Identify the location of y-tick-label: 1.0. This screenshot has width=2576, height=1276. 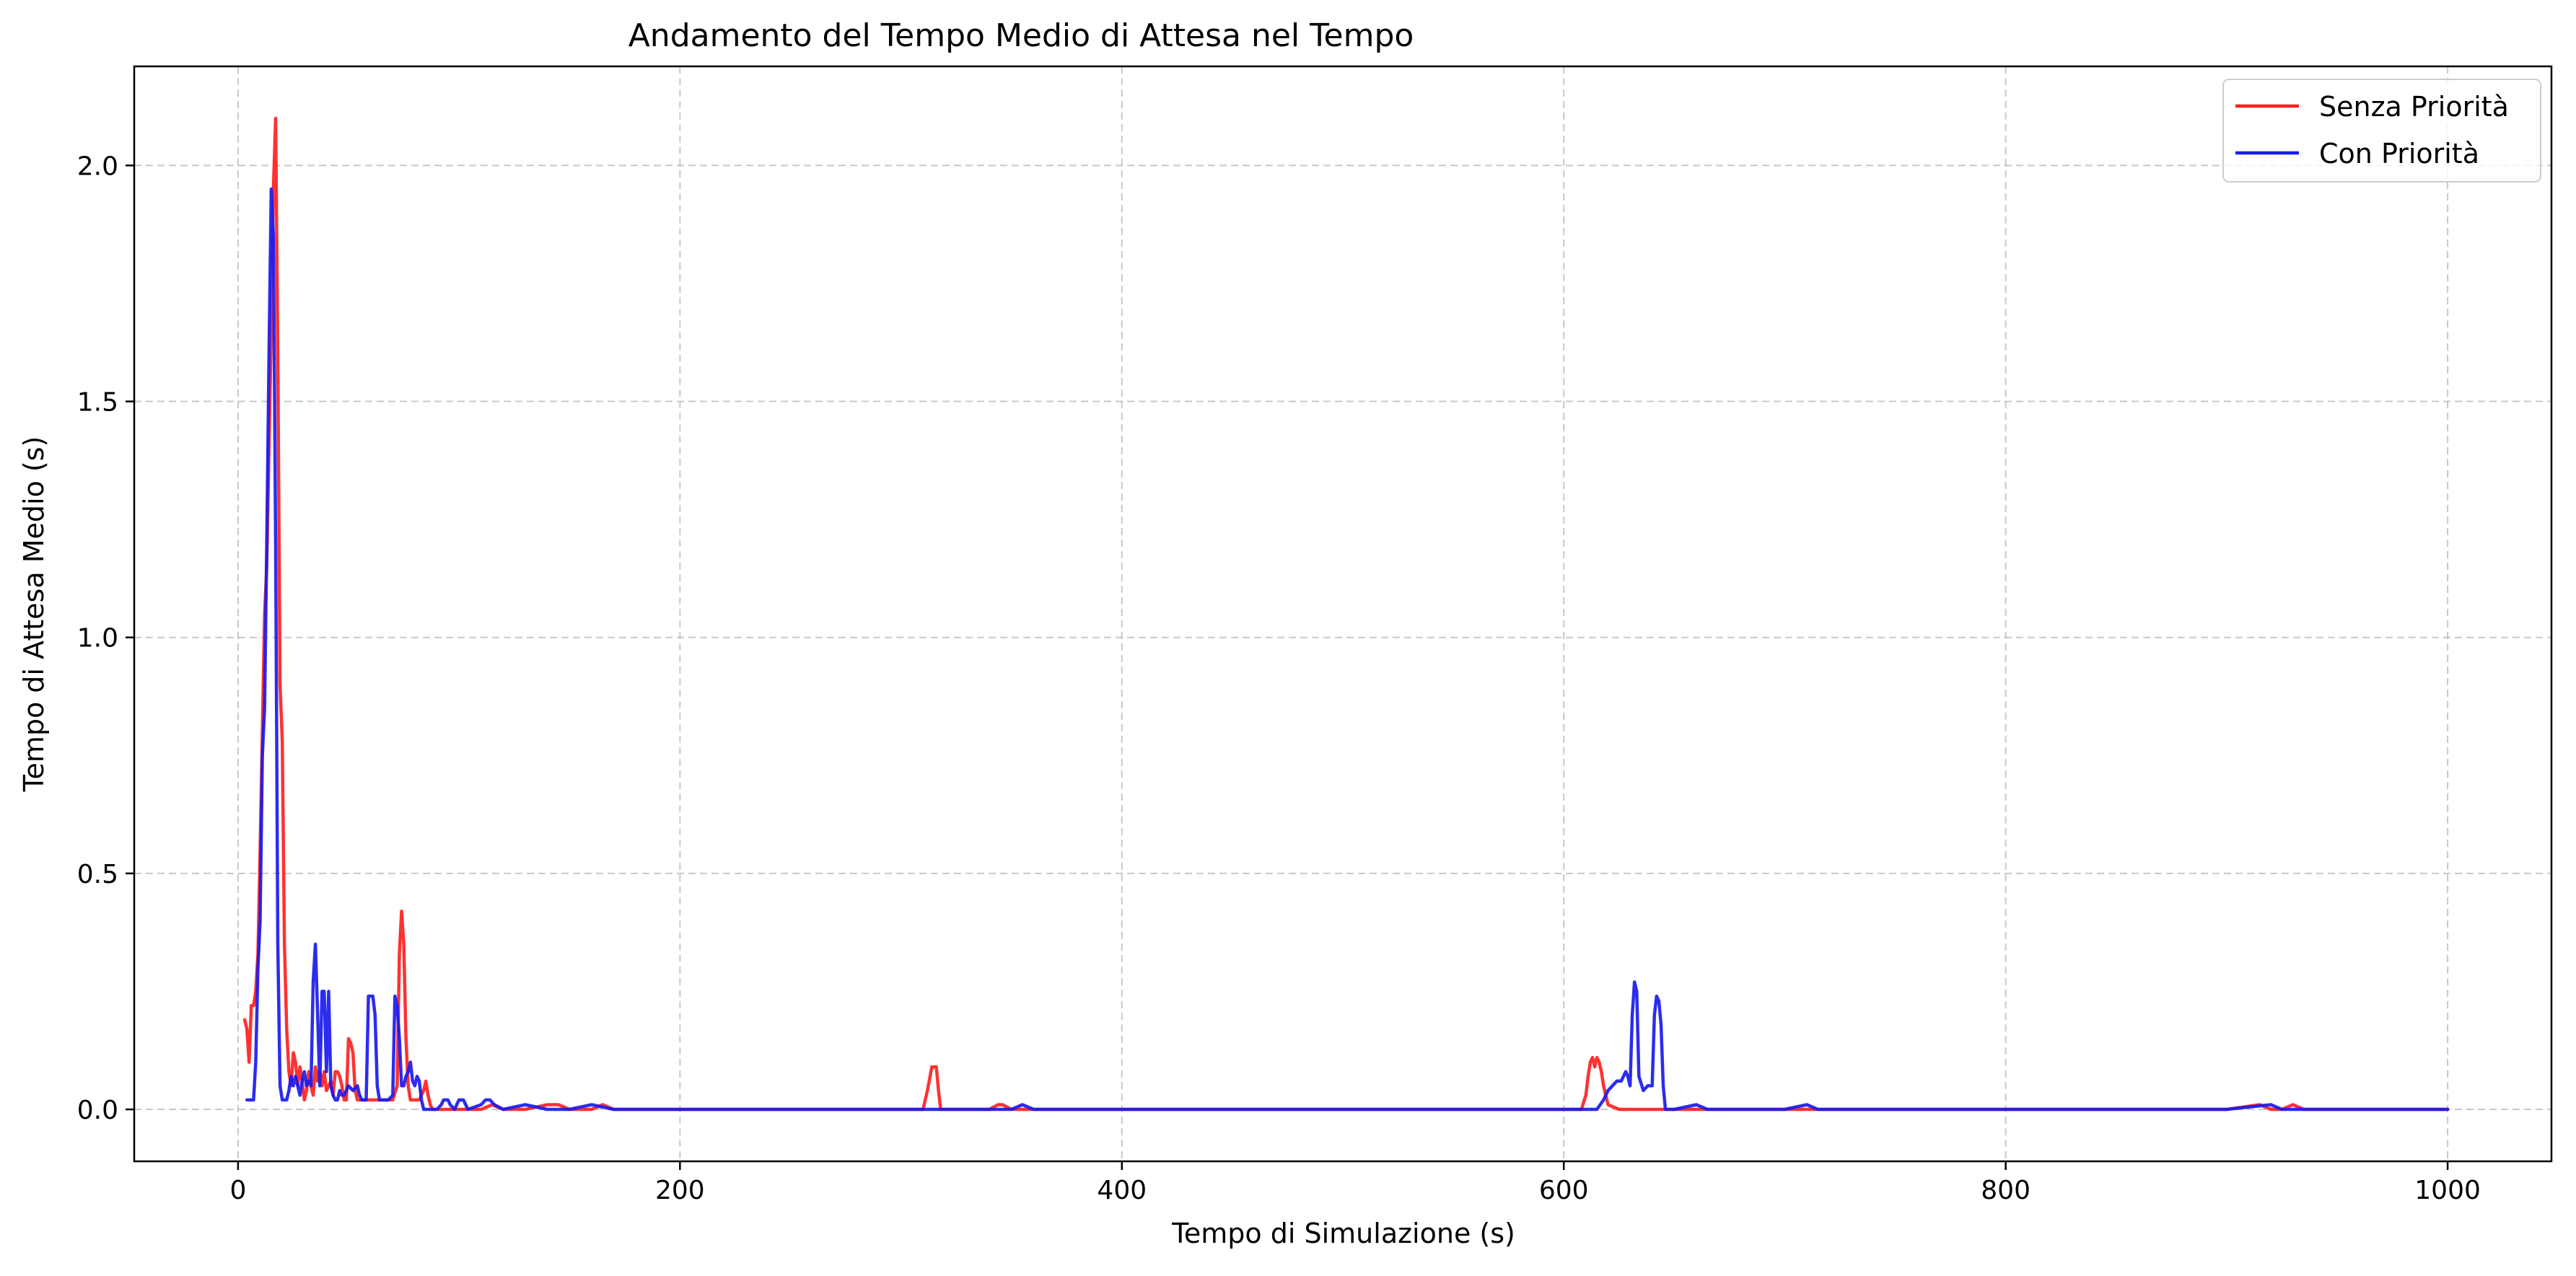
(97, 639).